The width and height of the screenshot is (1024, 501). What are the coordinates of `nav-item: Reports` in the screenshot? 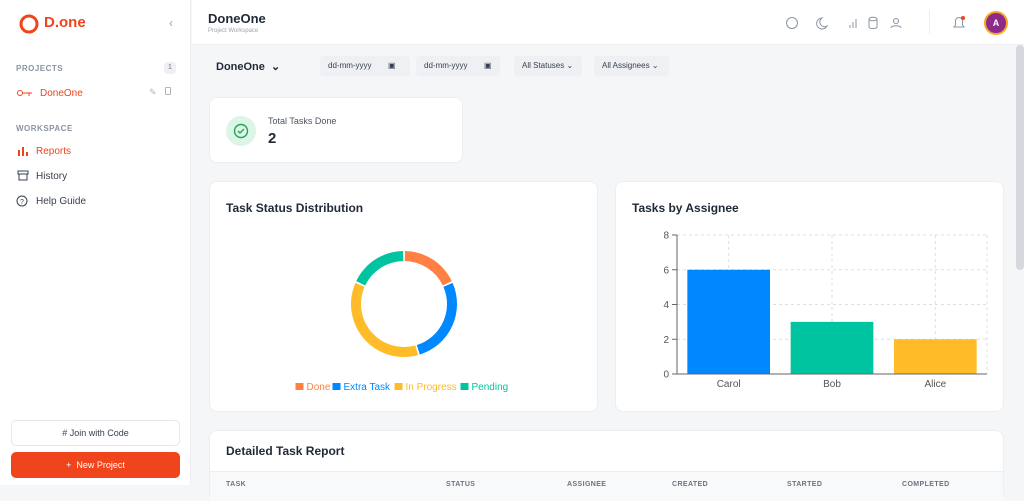 It's located at (54, 151).